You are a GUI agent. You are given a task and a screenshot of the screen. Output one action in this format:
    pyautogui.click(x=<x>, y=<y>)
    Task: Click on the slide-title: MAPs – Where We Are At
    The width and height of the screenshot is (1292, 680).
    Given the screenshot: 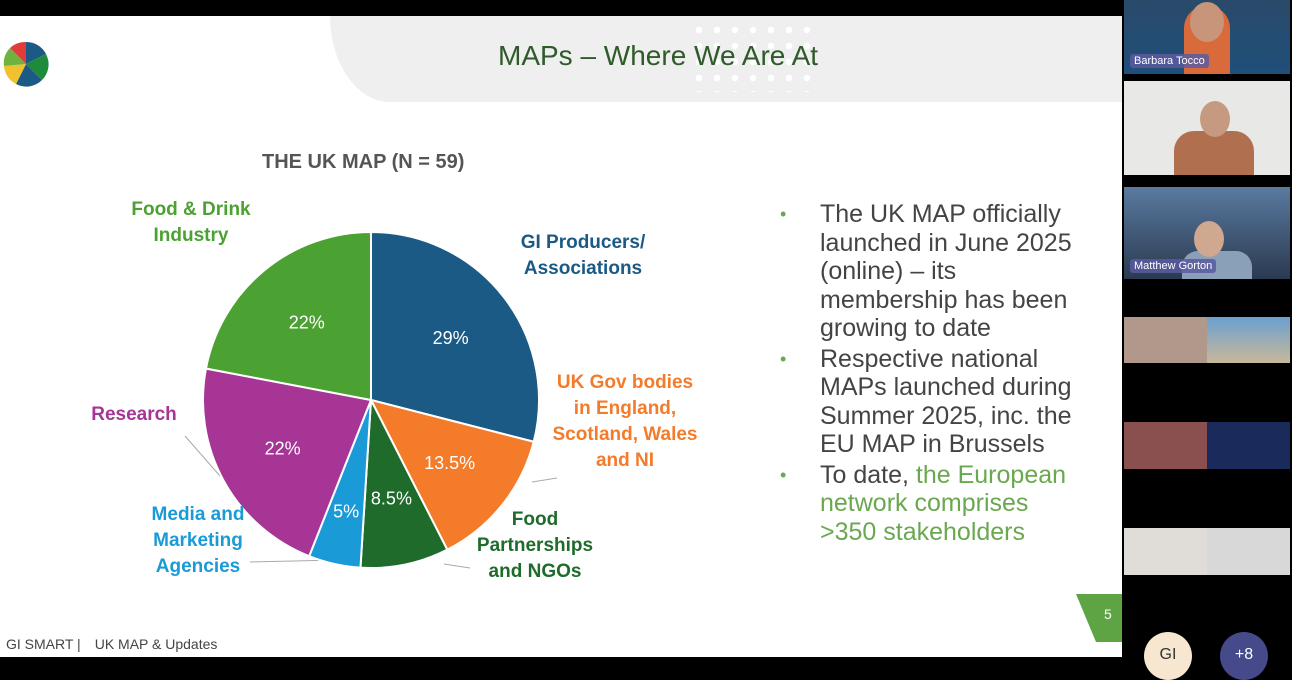 What is the action you would take?
    pyautogui.click(x=658, y=55)
    